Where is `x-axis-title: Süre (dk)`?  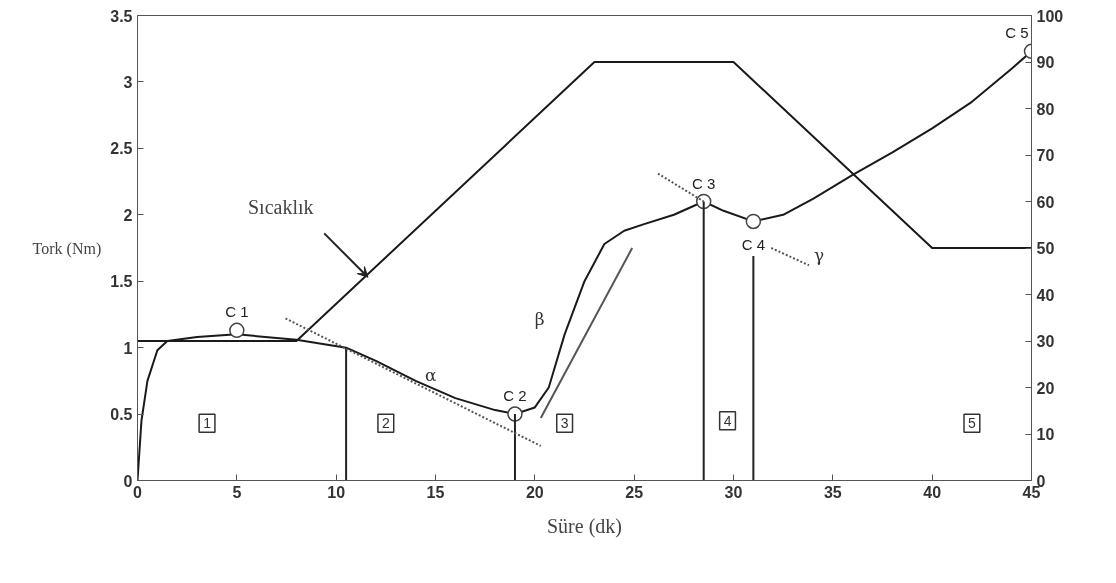
x-axis-title: Süre (dk) is located at coordinates (584, 526).